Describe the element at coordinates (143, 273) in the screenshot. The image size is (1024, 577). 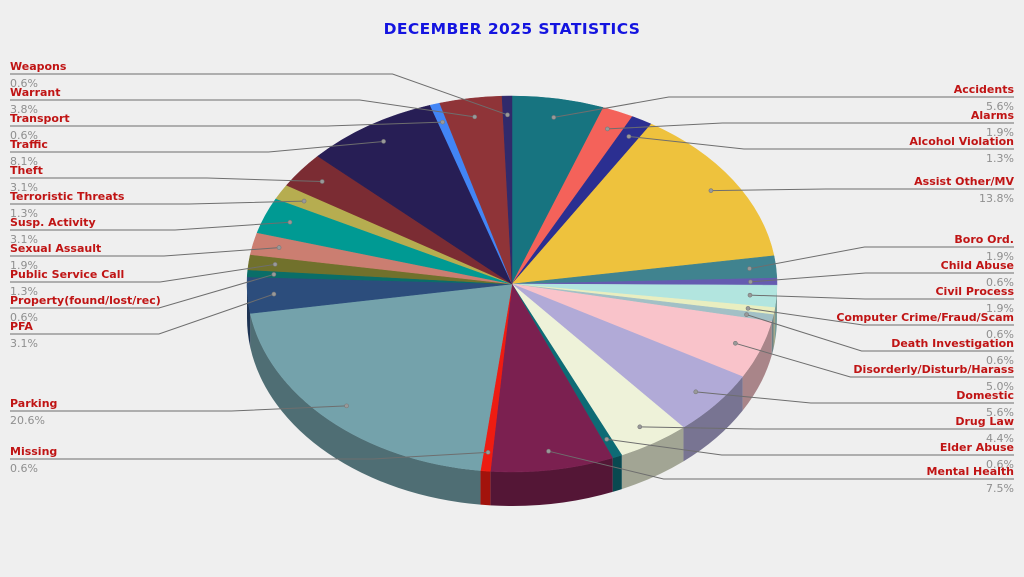
I see `leader-line-public-service-call` at that location.